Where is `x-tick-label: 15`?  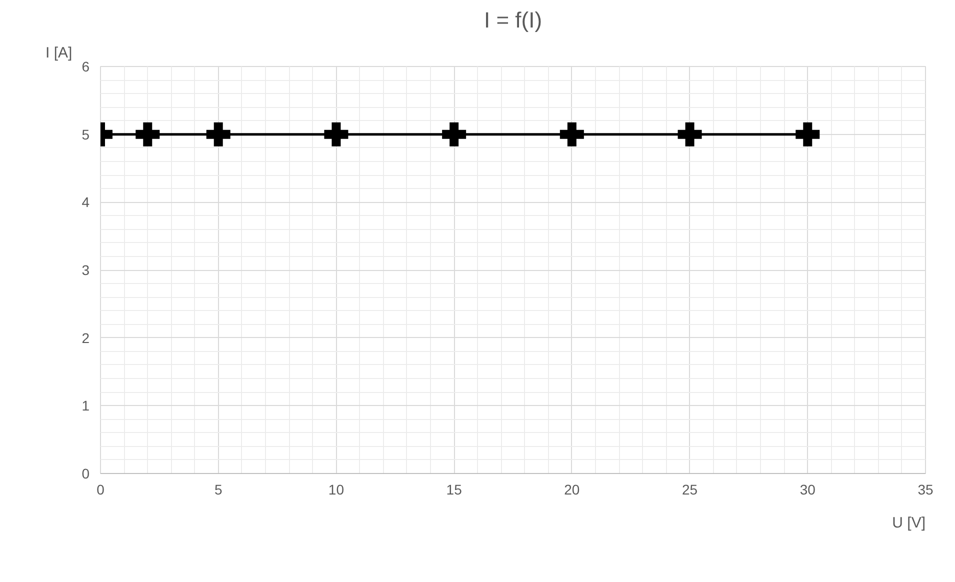 x-tick-label: 15 is located at coordinates (454, 490).